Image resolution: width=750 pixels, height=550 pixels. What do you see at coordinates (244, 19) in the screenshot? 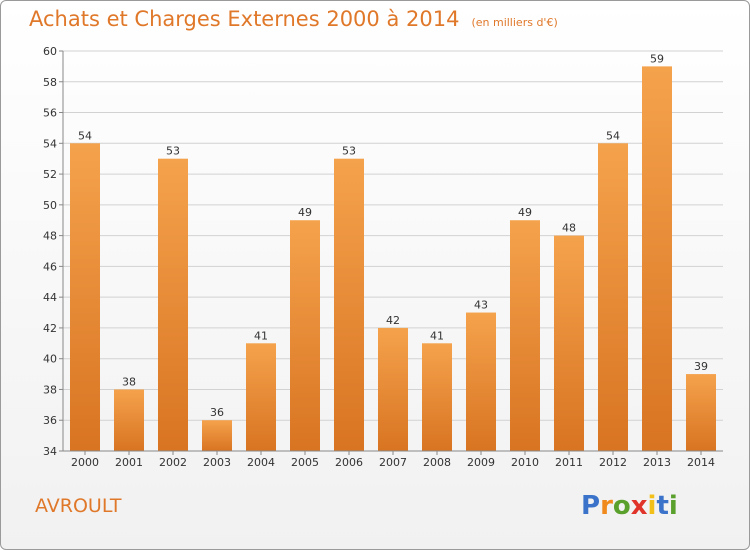
I see `chart-title: Achats et Charges Externes 2000 à 2014` at bounding box center [244, 19].